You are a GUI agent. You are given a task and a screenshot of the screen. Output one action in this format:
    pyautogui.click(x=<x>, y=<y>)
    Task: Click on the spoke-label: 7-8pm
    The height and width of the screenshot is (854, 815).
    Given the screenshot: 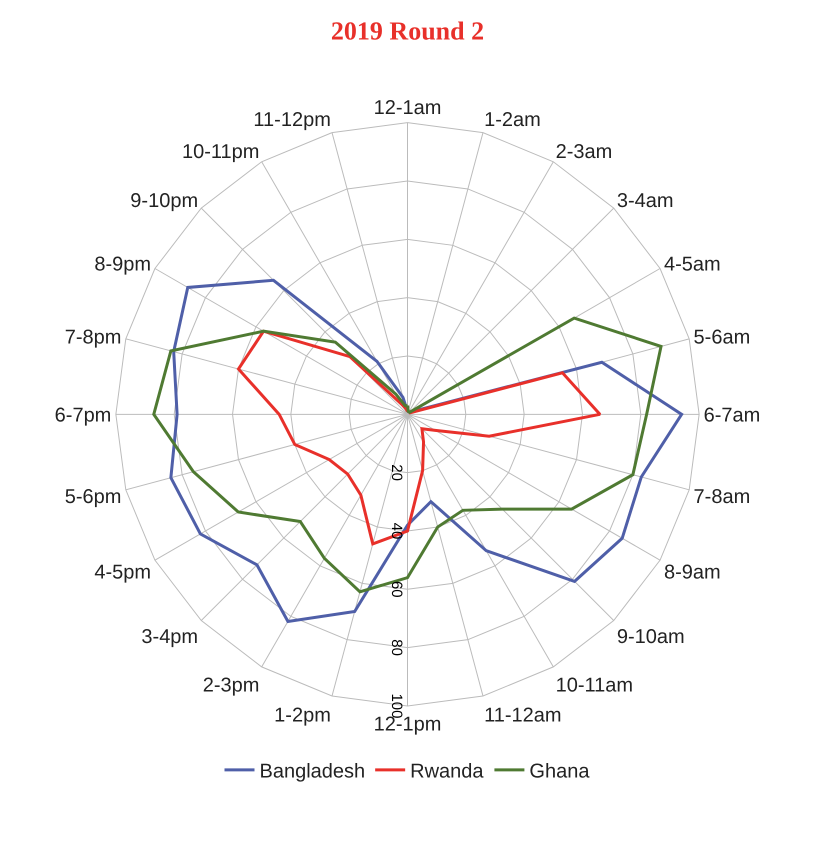 What is the action you would take?
    pyautogui.click(x=93, y=337)
    